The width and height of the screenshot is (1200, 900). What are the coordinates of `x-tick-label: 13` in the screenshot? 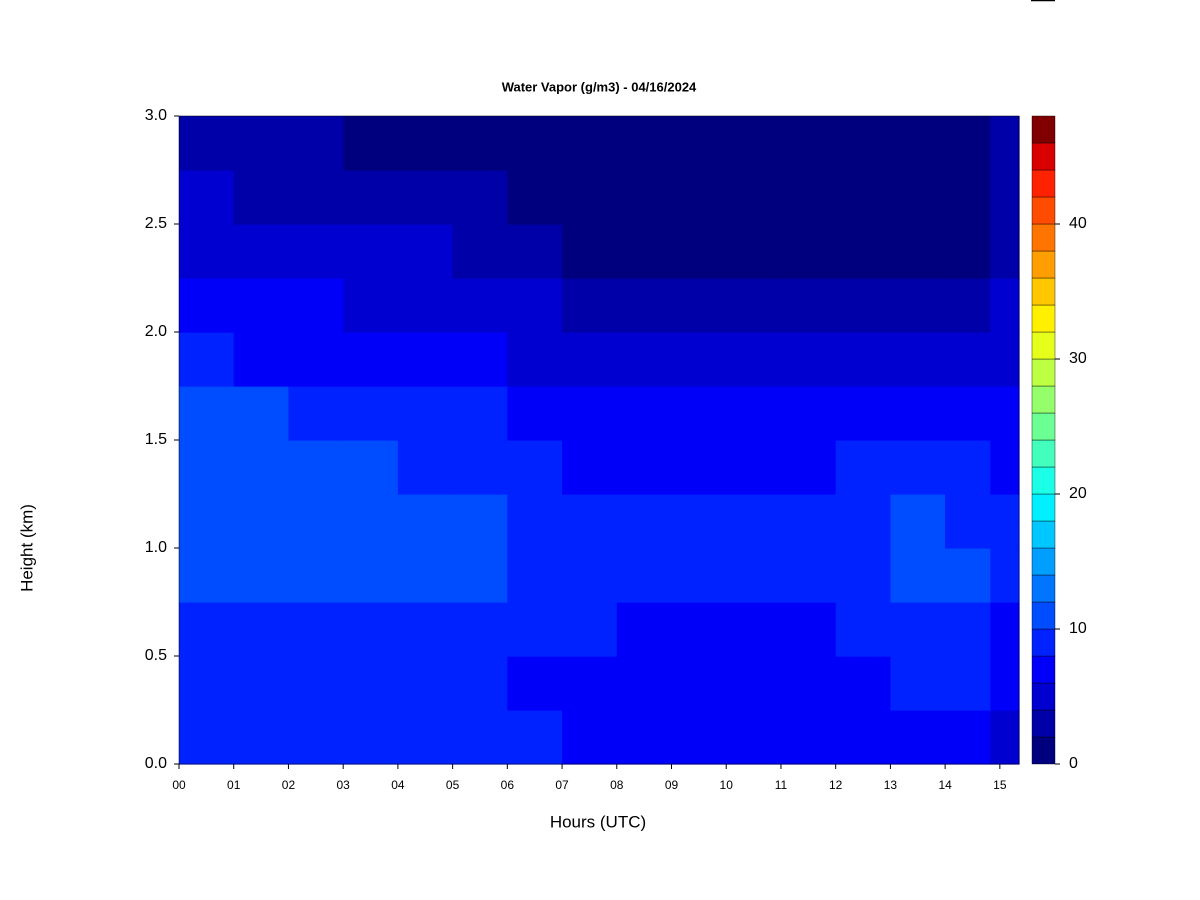 It's located at (891, 785).